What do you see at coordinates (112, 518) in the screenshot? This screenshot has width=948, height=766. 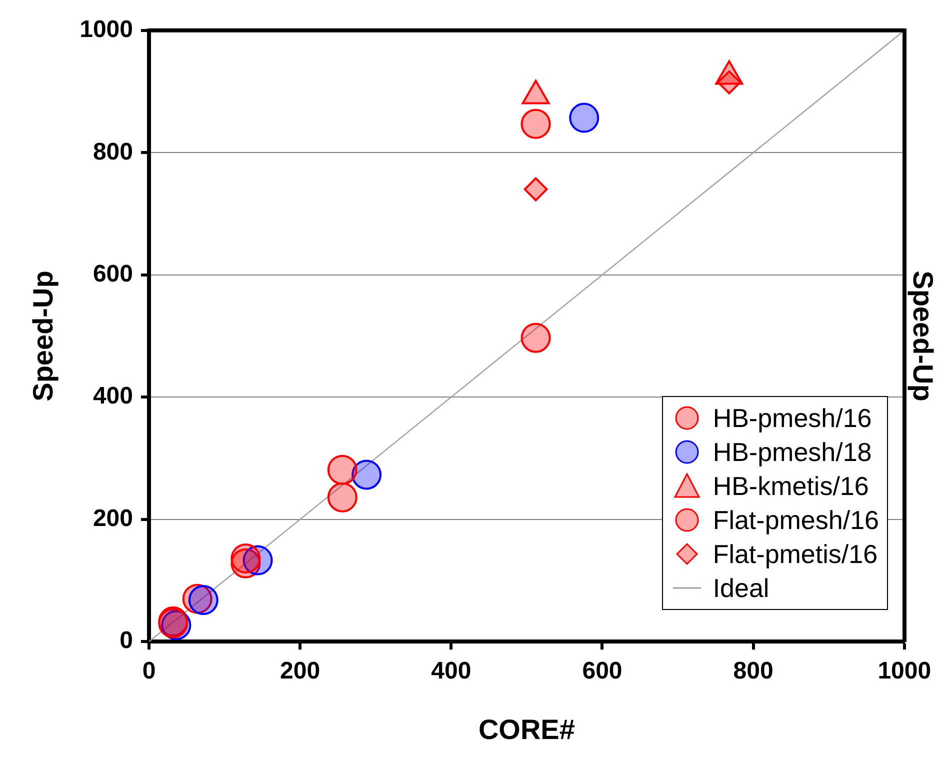 I see `y-tick-label: 200` at bounding box center [112, 518].